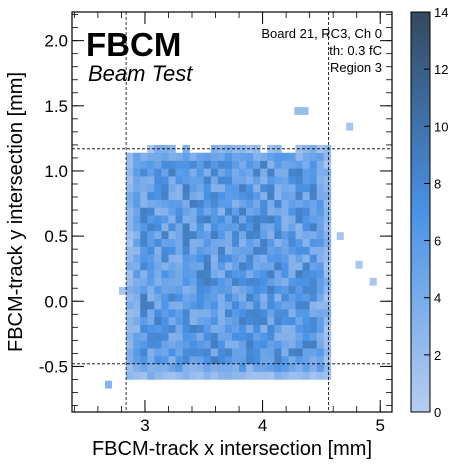  I want to click on brand-subtitle: Beam Test, so click(140, 73).